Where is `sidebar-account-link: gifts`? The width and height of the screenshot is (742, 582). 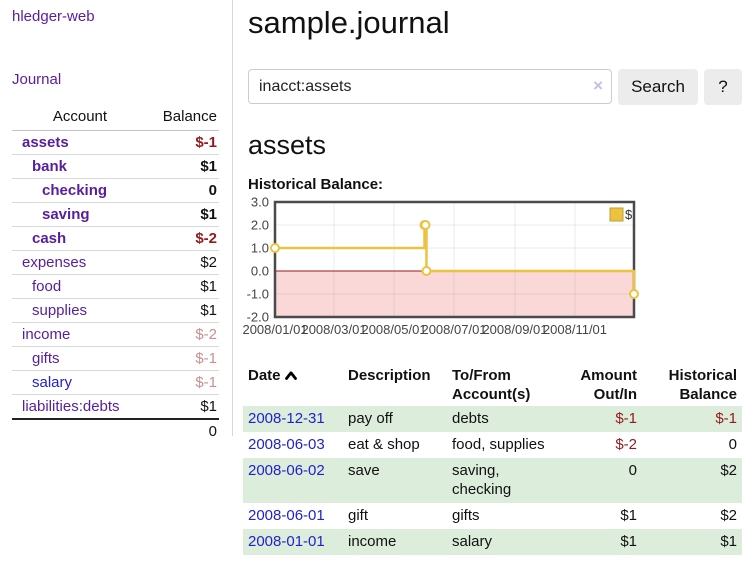
sidebar-account-link: gifts is located at coordinates (46, 358).